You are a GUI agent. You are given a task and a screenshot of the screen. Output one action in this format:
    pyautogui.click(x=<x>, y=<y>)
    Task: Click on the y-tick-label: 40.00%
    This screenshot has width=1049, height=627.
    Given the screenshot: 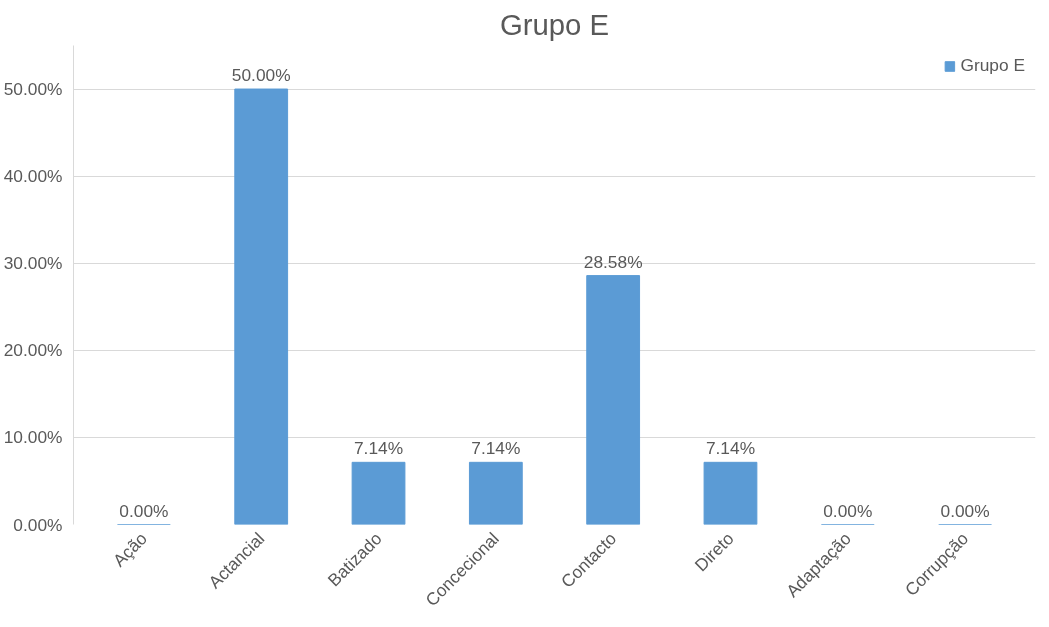 What is the action you would take?
    pyautogui.click(x=33, y=176)
    